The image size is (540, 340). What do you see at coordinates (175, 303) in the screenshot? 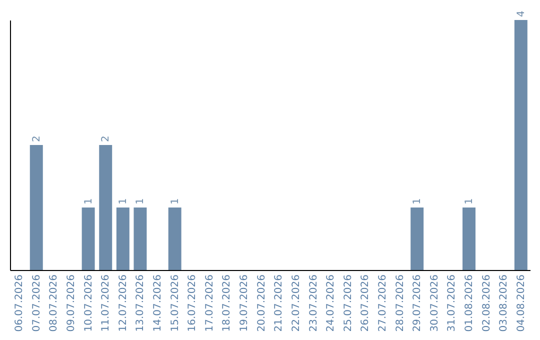
I see `x-tick-label: 15.07.2026` at bounding box center [175, 303].